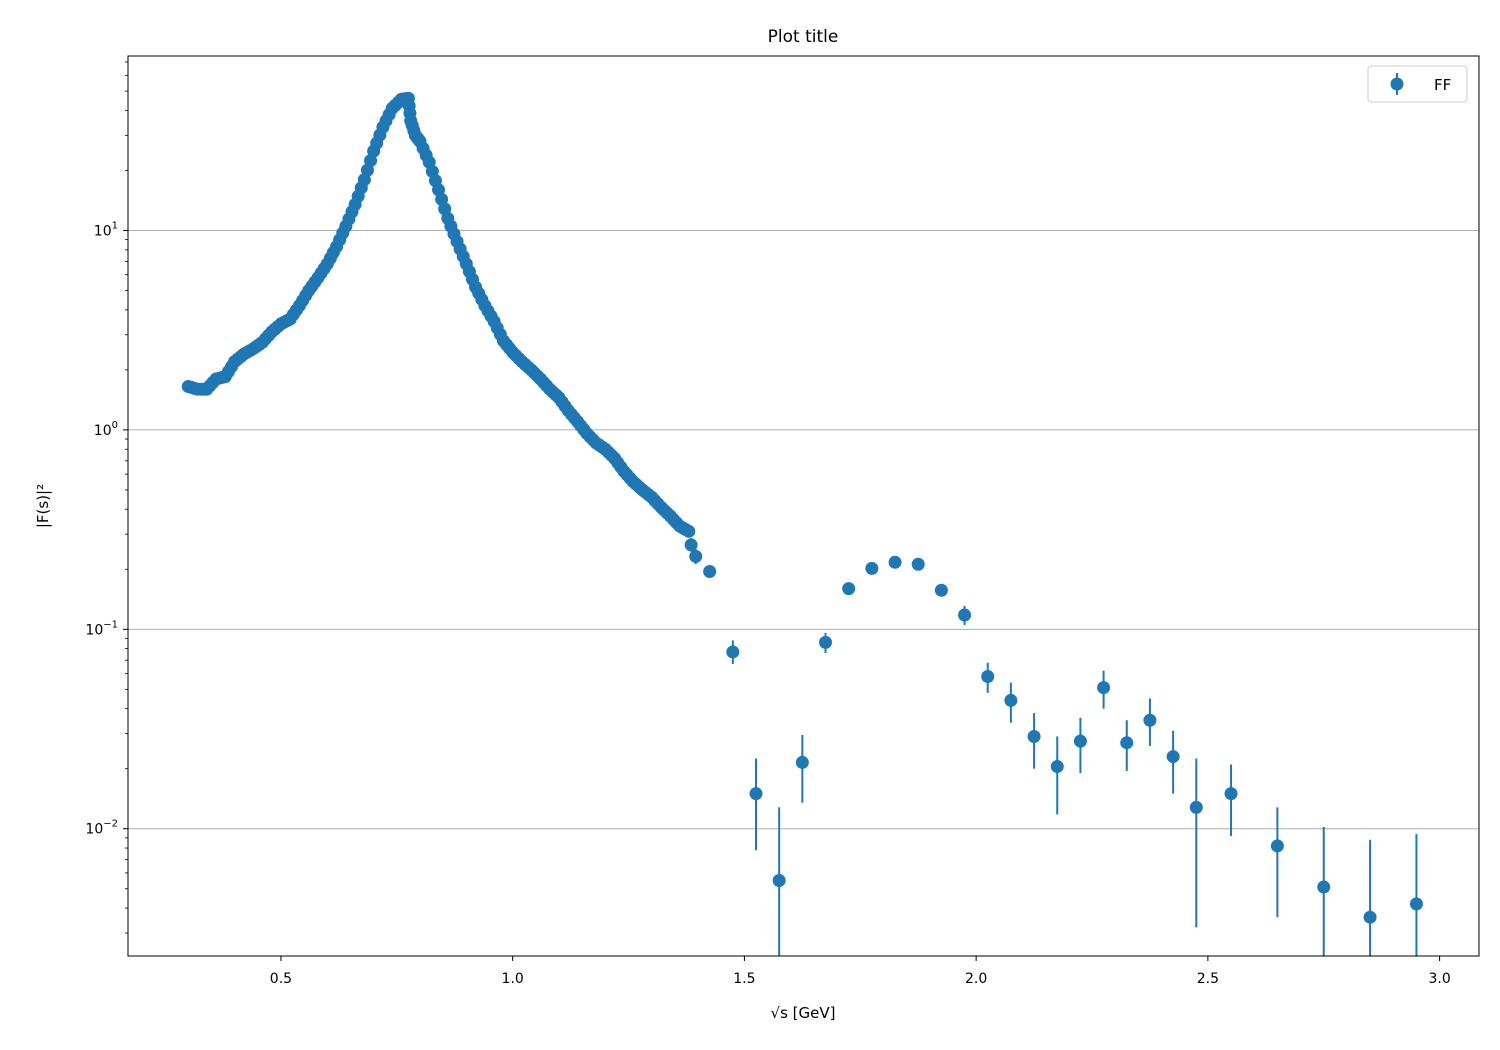 The width and height of the screenshot is (1500, 1050). What do you see at coordinates (101, 828) in the screenshot?
I see `y-tick-label: 10⁻²` at bounding box center [101, 828].